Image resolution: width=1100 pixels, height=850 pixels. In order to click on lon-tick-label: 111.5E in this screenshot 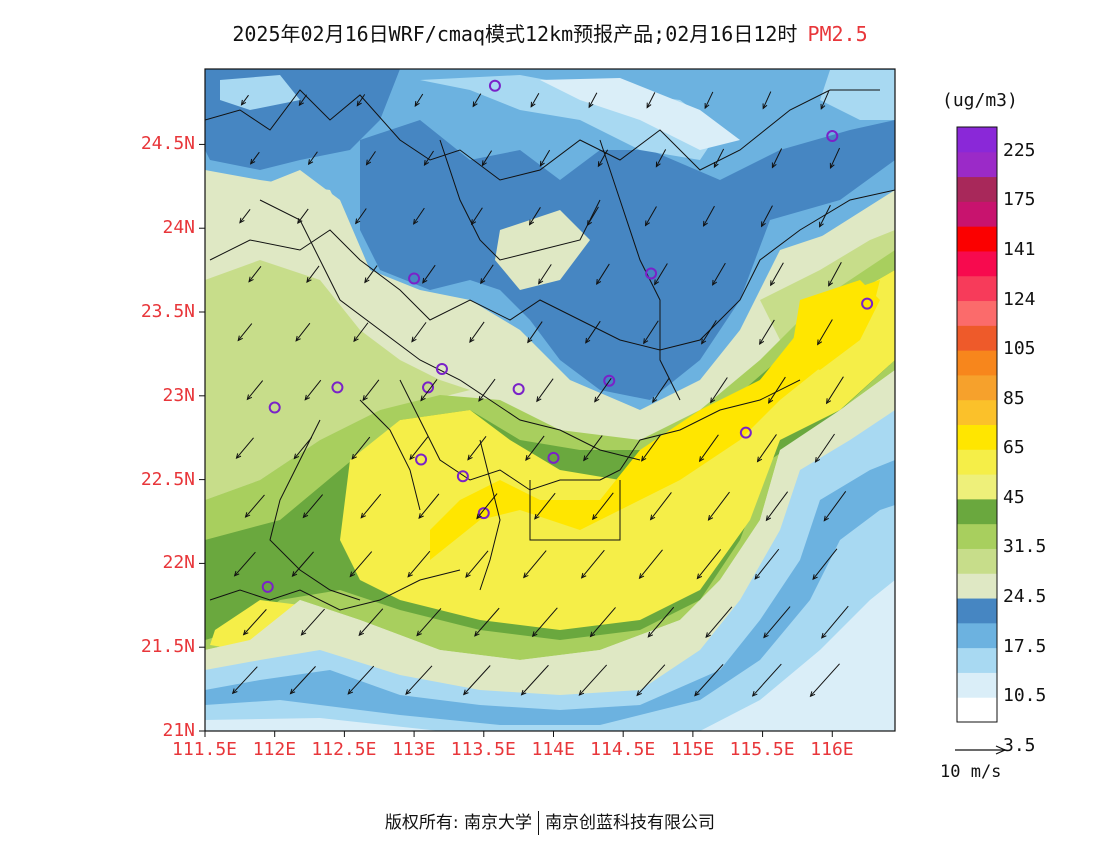, I will do `click(205, 749)`.